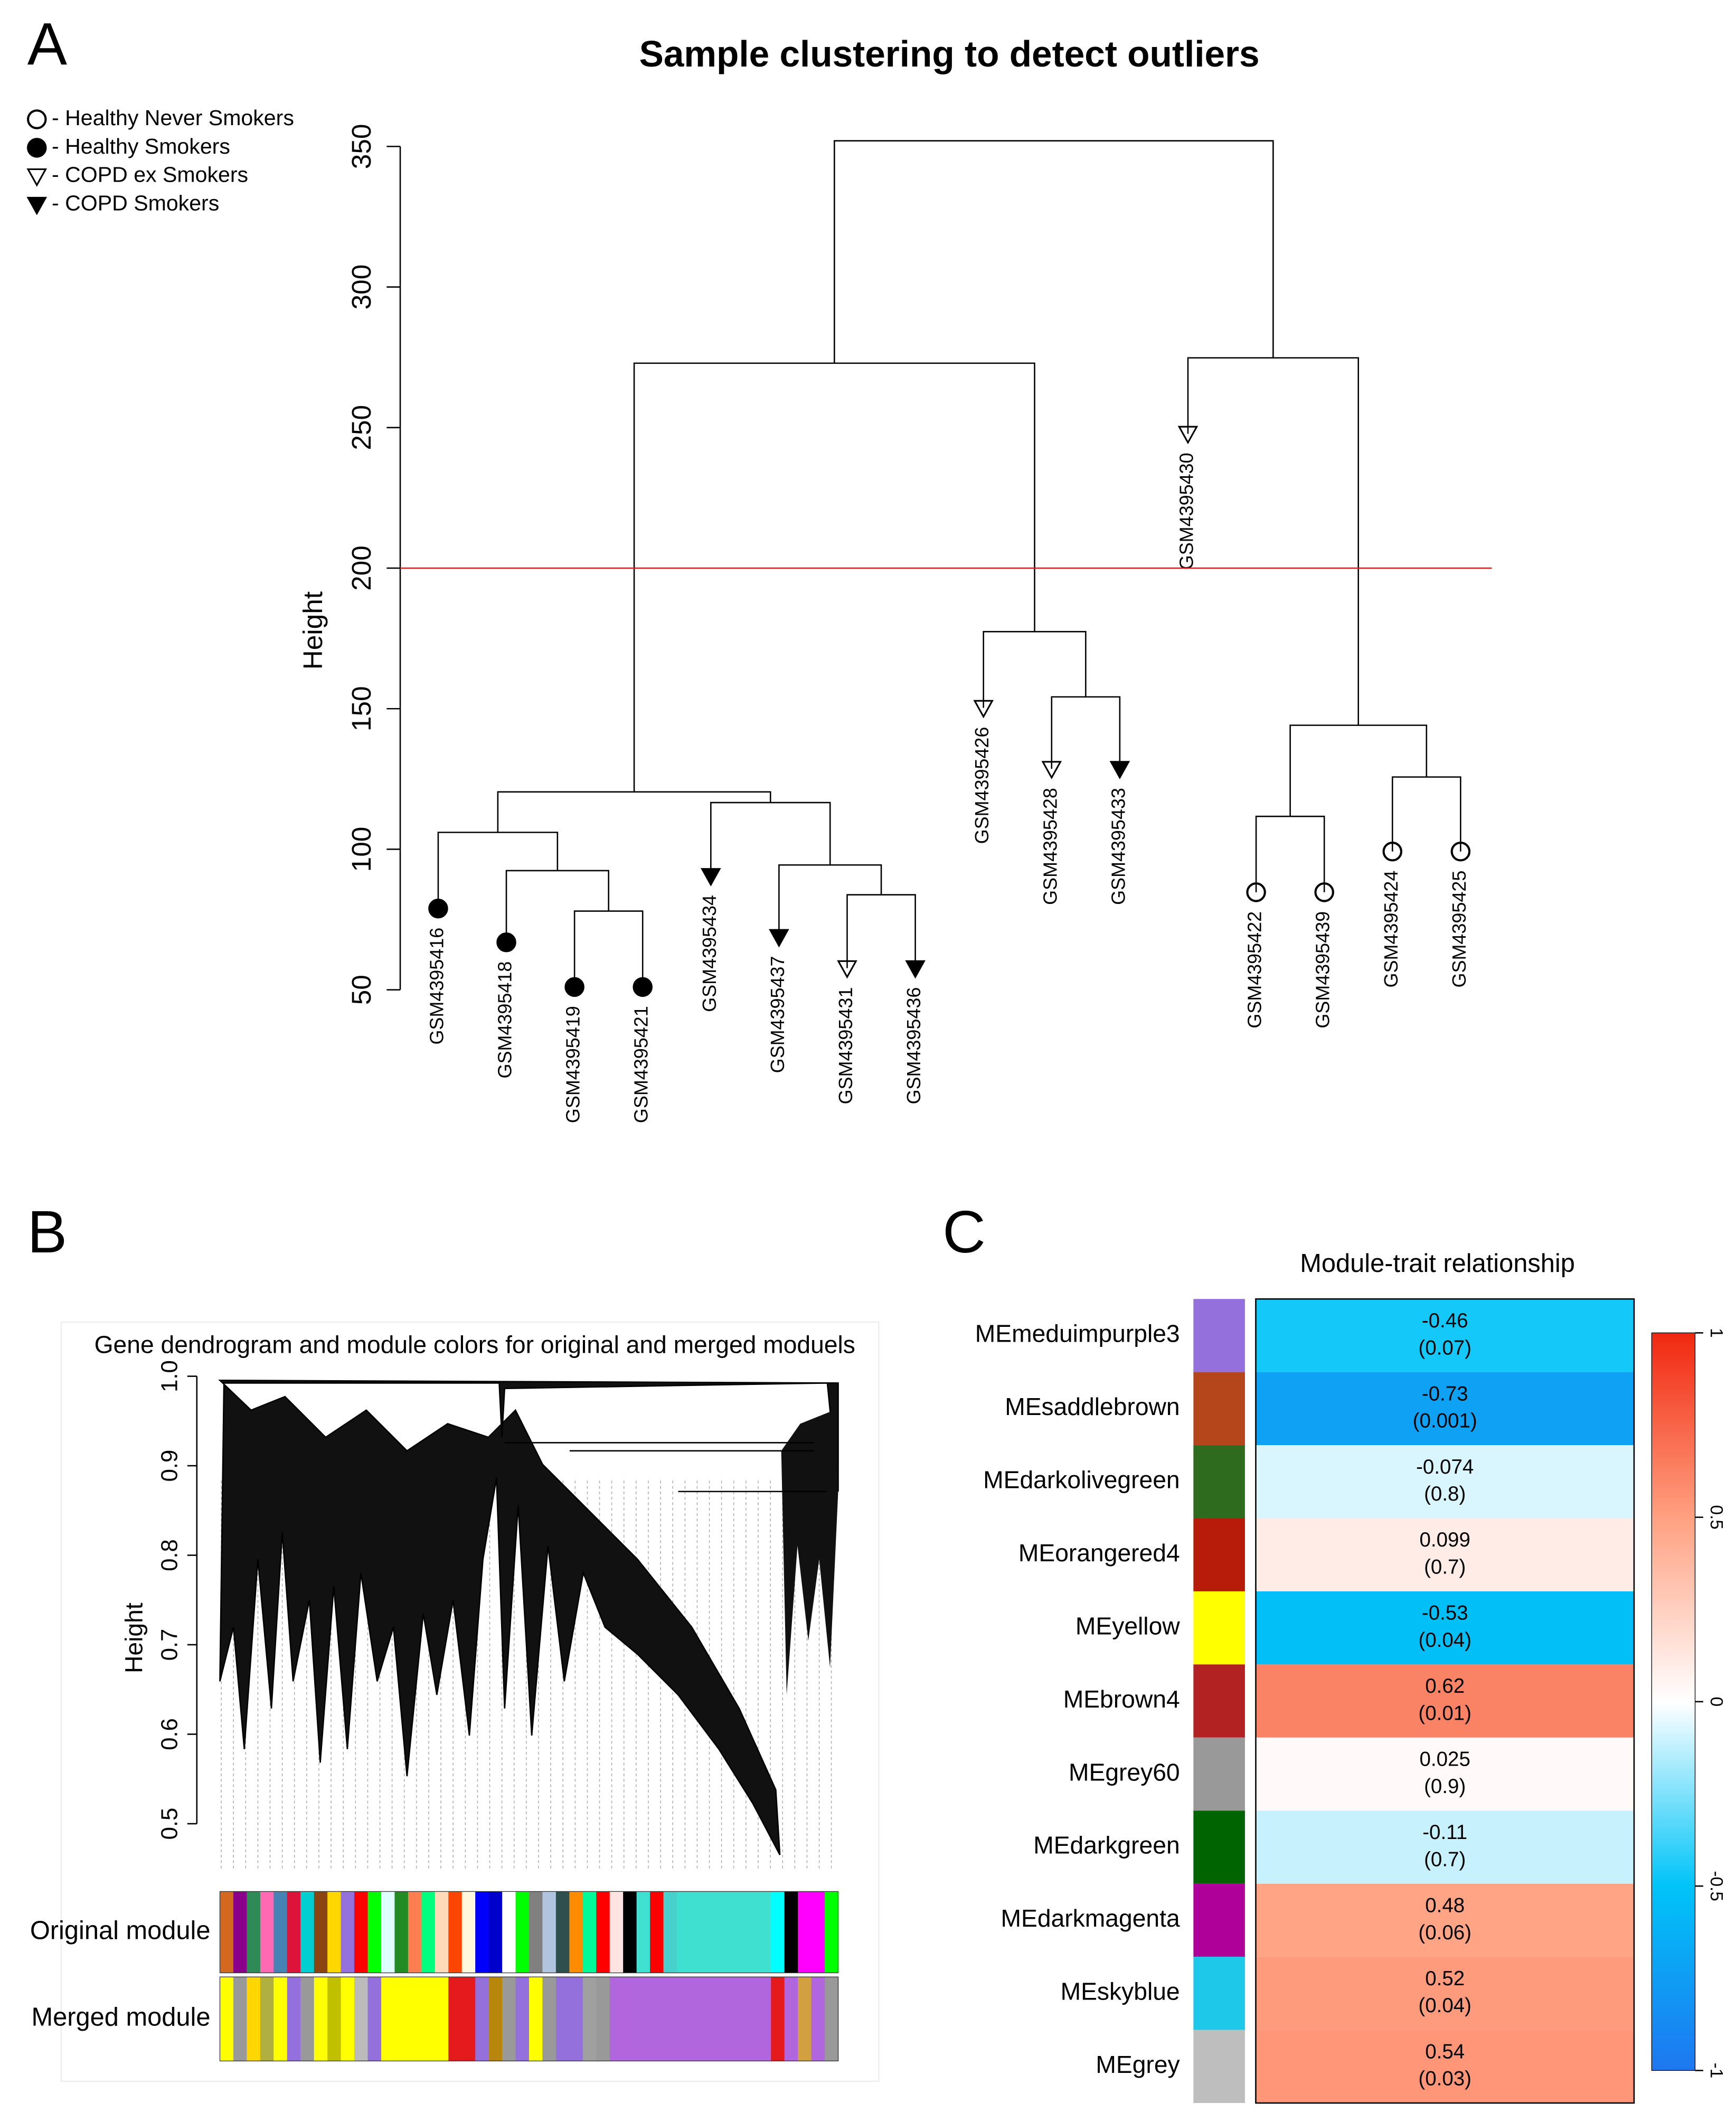 This screenshot has width=1736, height=2122. Describe the element at coordinates (1138, 2064) in the screenshot. I see `row-label: MEgrey` at that location.